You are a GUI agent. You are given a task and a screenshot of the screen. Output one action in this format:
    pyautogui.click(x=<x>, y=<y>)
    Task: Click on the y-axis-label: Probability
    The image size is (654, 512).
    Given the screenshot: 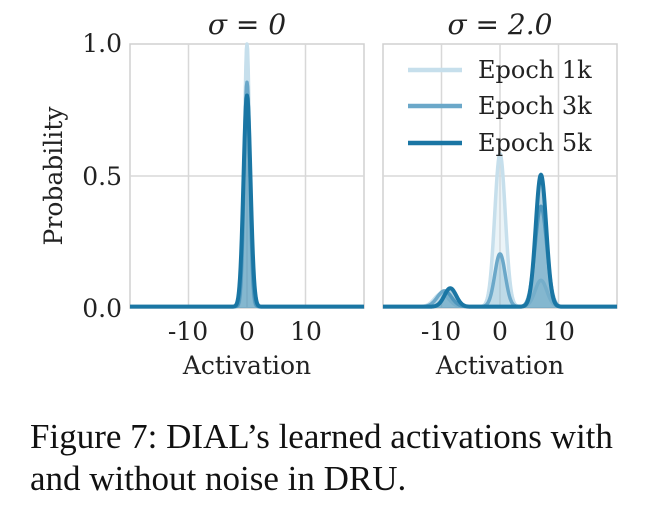 What is the action you would take?
    pyautogui.click(x=53, y=176)
    